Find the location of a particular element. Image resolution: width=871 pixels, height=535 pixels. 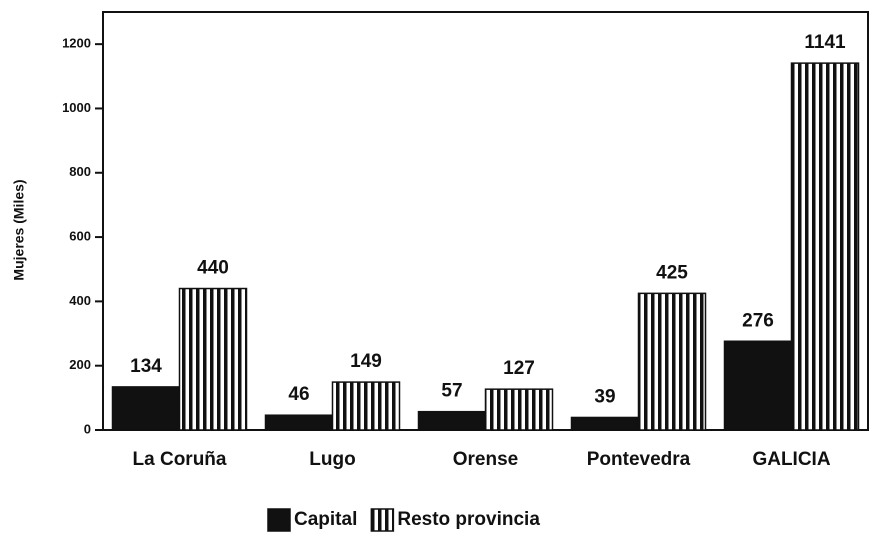

y-tick-label: 200 is located at coordinates (80, 364).